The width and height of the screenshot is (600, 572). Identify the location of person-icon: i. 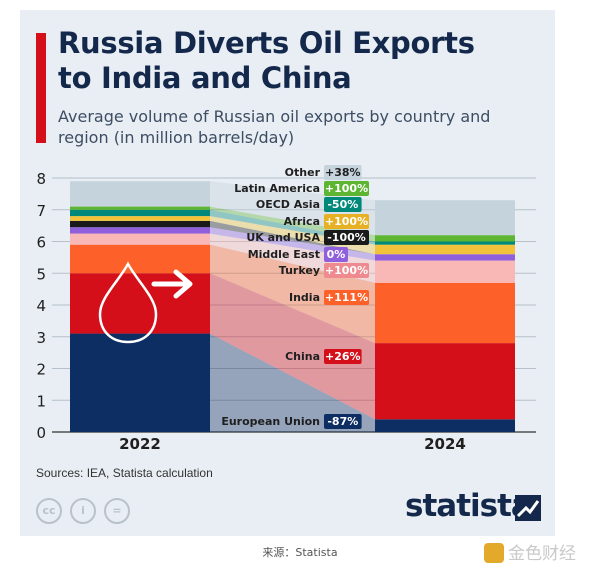
(83, 511).